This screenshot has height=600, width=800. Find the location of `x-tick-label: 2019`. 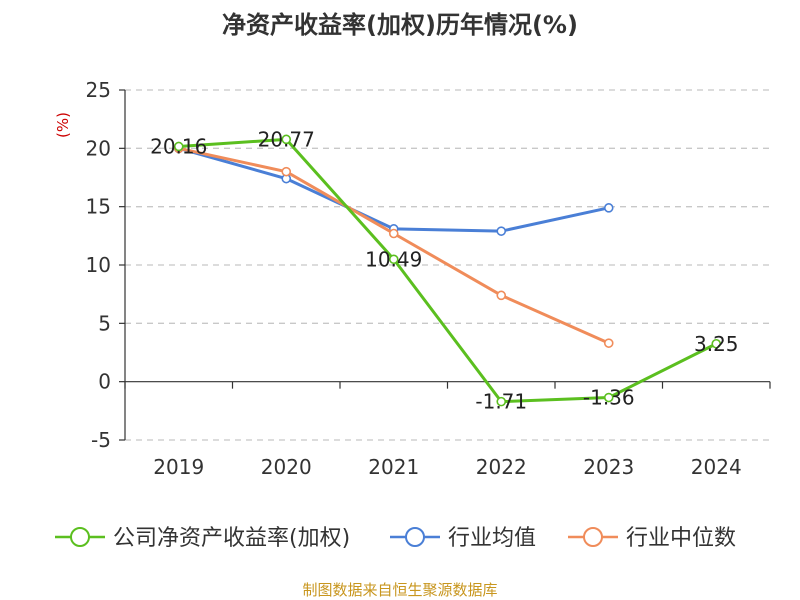

x-tick-label: 2019 is located at coordinates (178, 467).